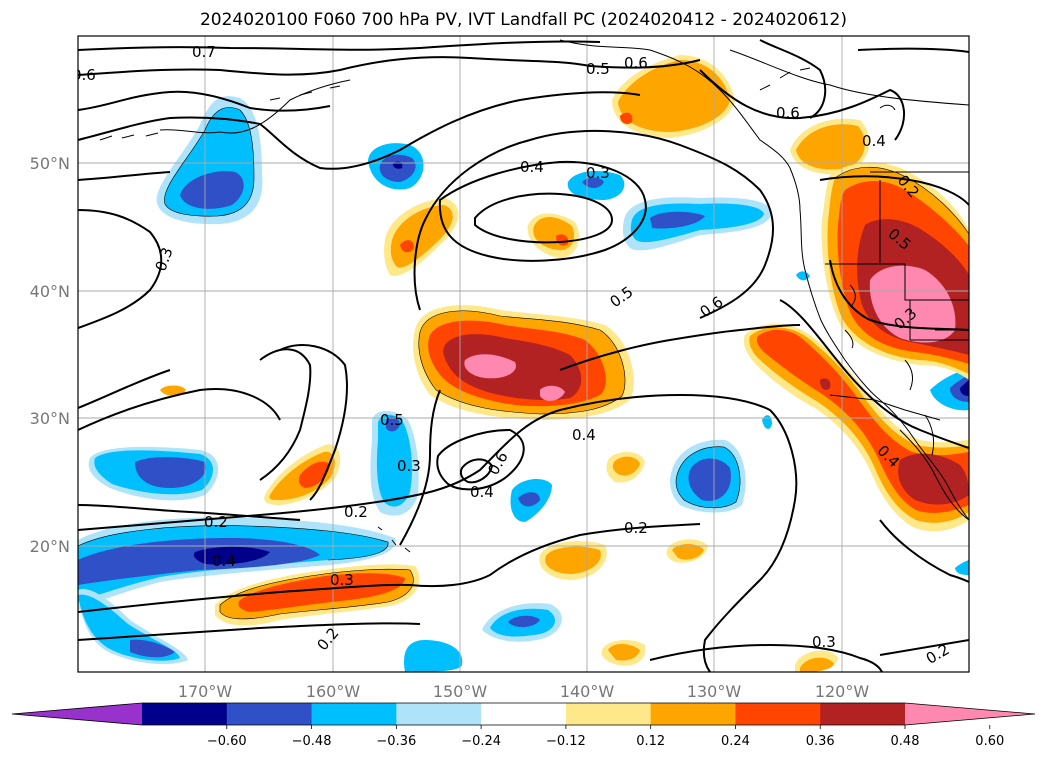 This screenshot has width=1047, height=765. I want to click on colorbar-tick-label: −0.48, so click(312, 741).